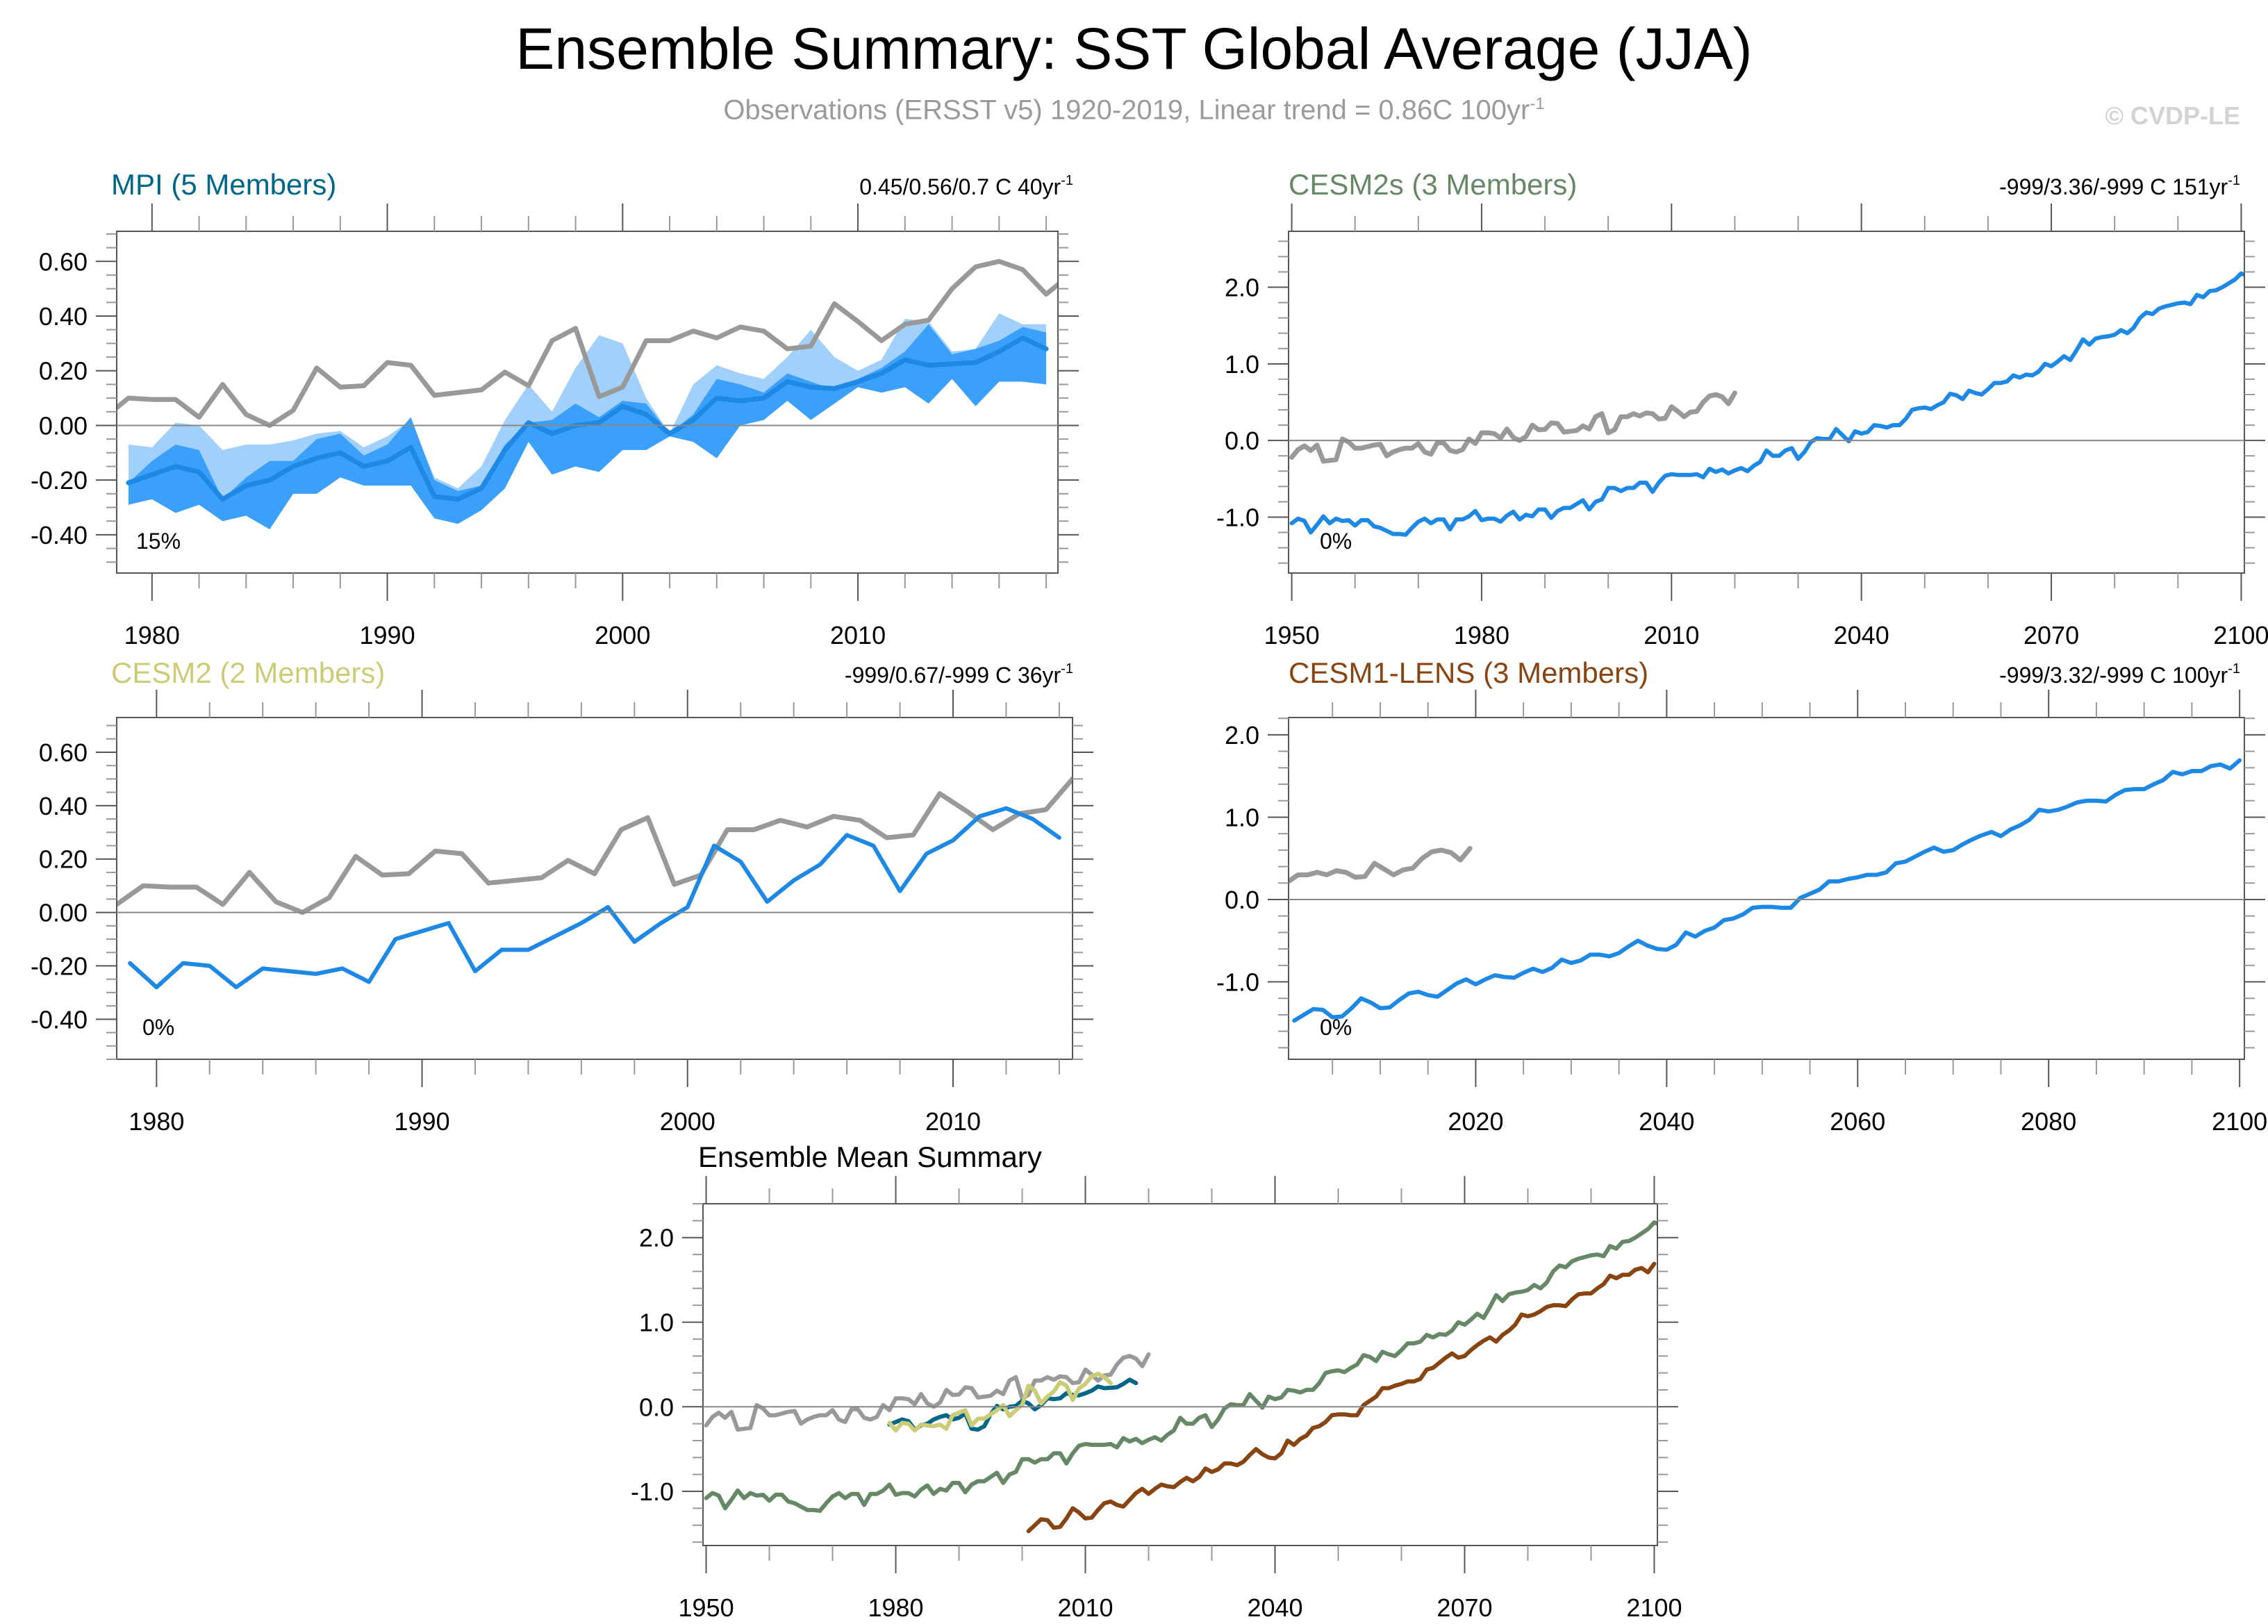  What do you see at coordinates (2048, 1122) in the screenshot?
I see `x-tick-label: 2080` at bounding box center [2048, 1122].